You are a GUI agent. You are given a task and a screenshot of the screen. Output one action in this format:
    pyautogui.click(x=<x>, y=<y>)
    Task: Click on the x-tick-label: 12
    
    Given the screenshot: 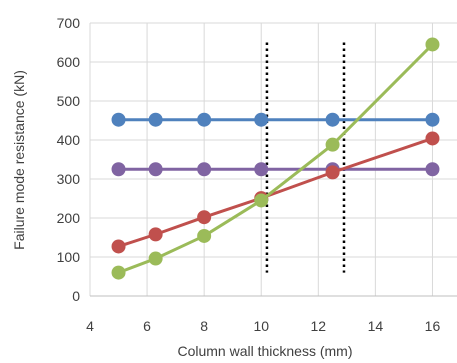 What is the action you would take?
    pyautogui.click(x=319, y=326)
    